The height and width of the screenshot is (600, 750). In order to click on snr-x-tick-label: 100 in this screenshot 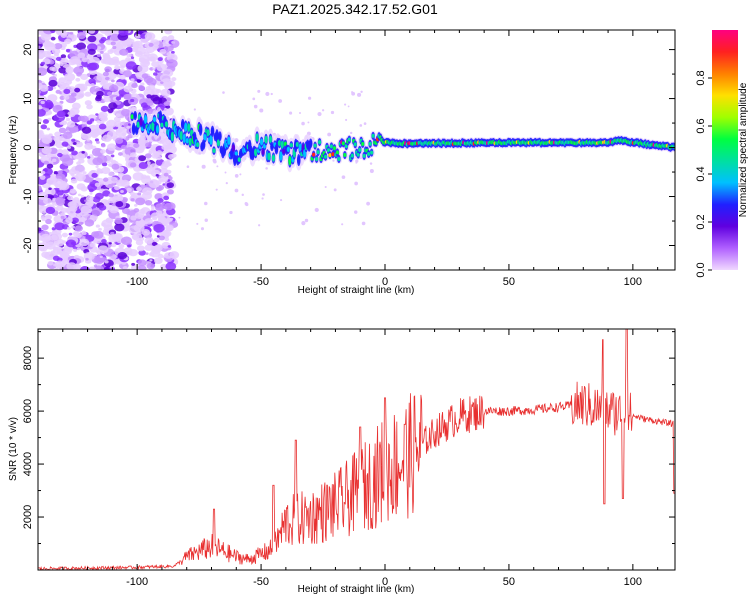, I will do `click(633, 582)`.